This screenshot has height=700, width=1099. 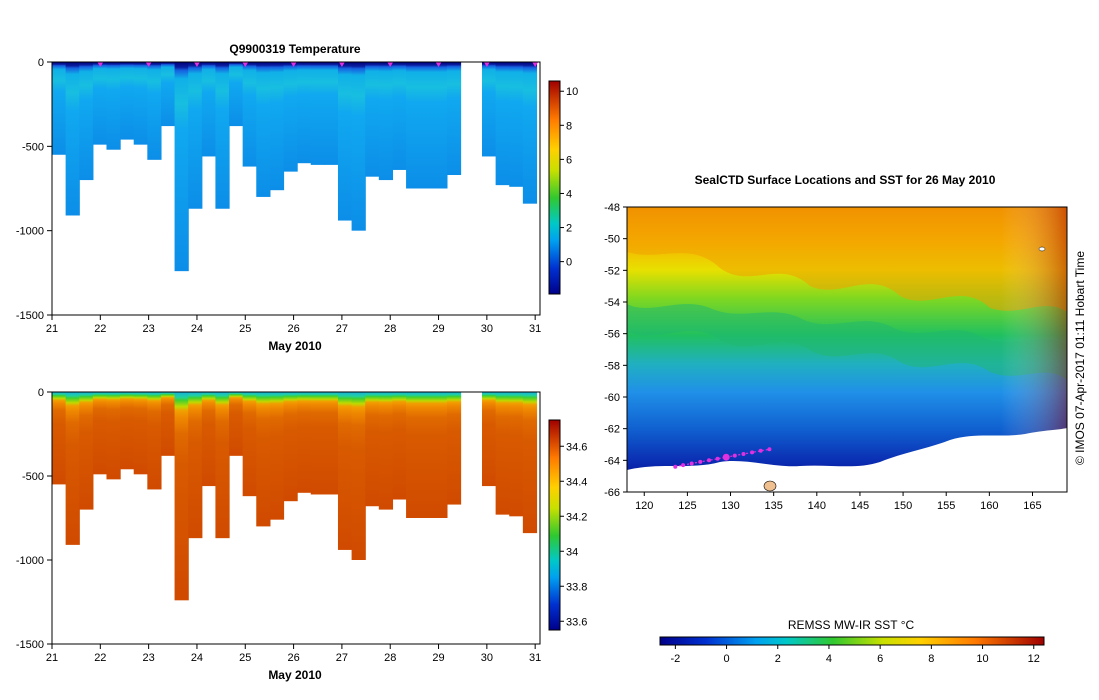 I want to click on x-tick-label: 25, so click(x=245, y=658).